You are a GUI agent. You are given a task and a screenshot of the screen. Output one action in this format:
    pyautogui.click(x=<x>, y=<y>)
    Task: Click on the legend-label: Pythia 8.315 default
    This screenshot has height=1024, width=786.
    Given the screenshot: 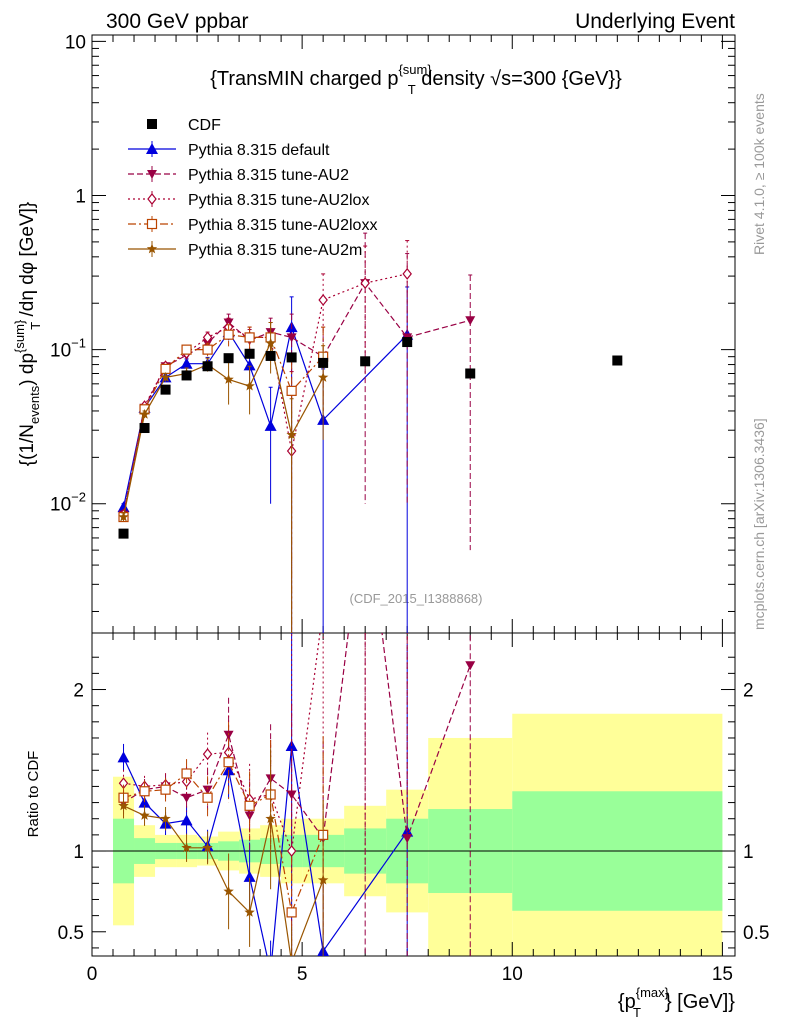 What is the action you would take?
    pyautogui.click(x=259, y=150)
    